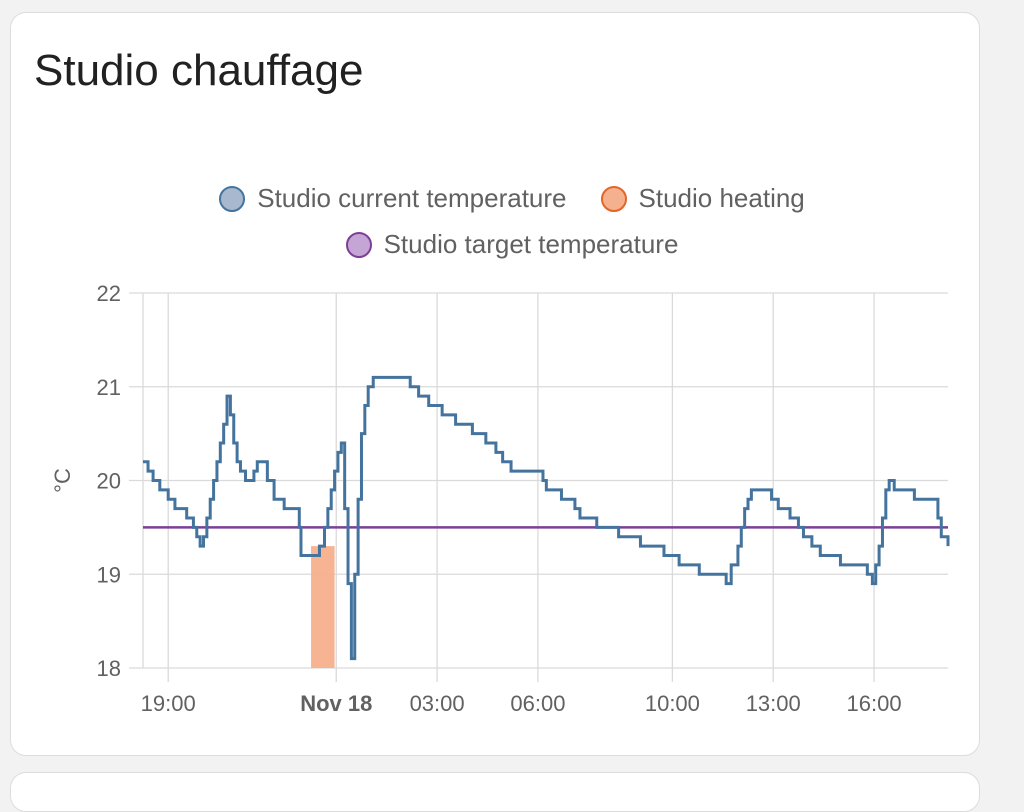  What do you see at coordinates (437, 703) in the screenshot?
I see `x-tick-label: 03:00` at bounding box center [437, 703].